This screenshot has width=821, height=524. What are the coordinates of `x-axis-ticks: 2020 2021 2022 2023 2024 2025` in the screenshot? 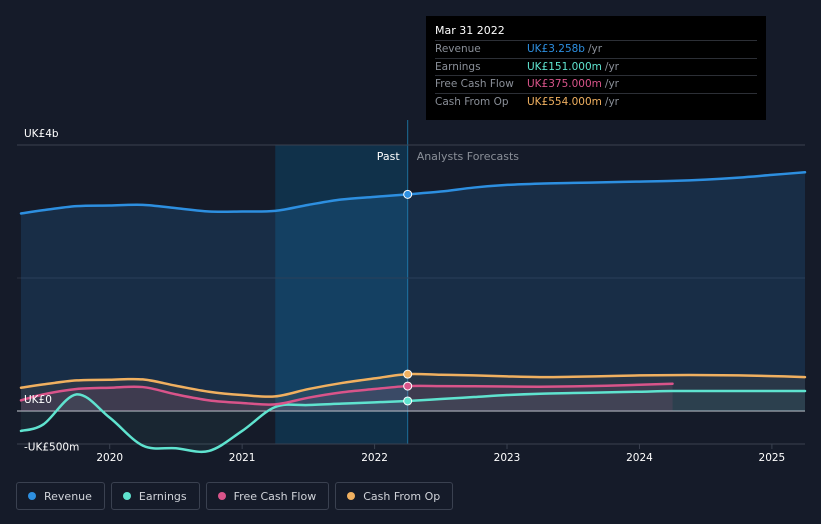 It's located at (440, 454).